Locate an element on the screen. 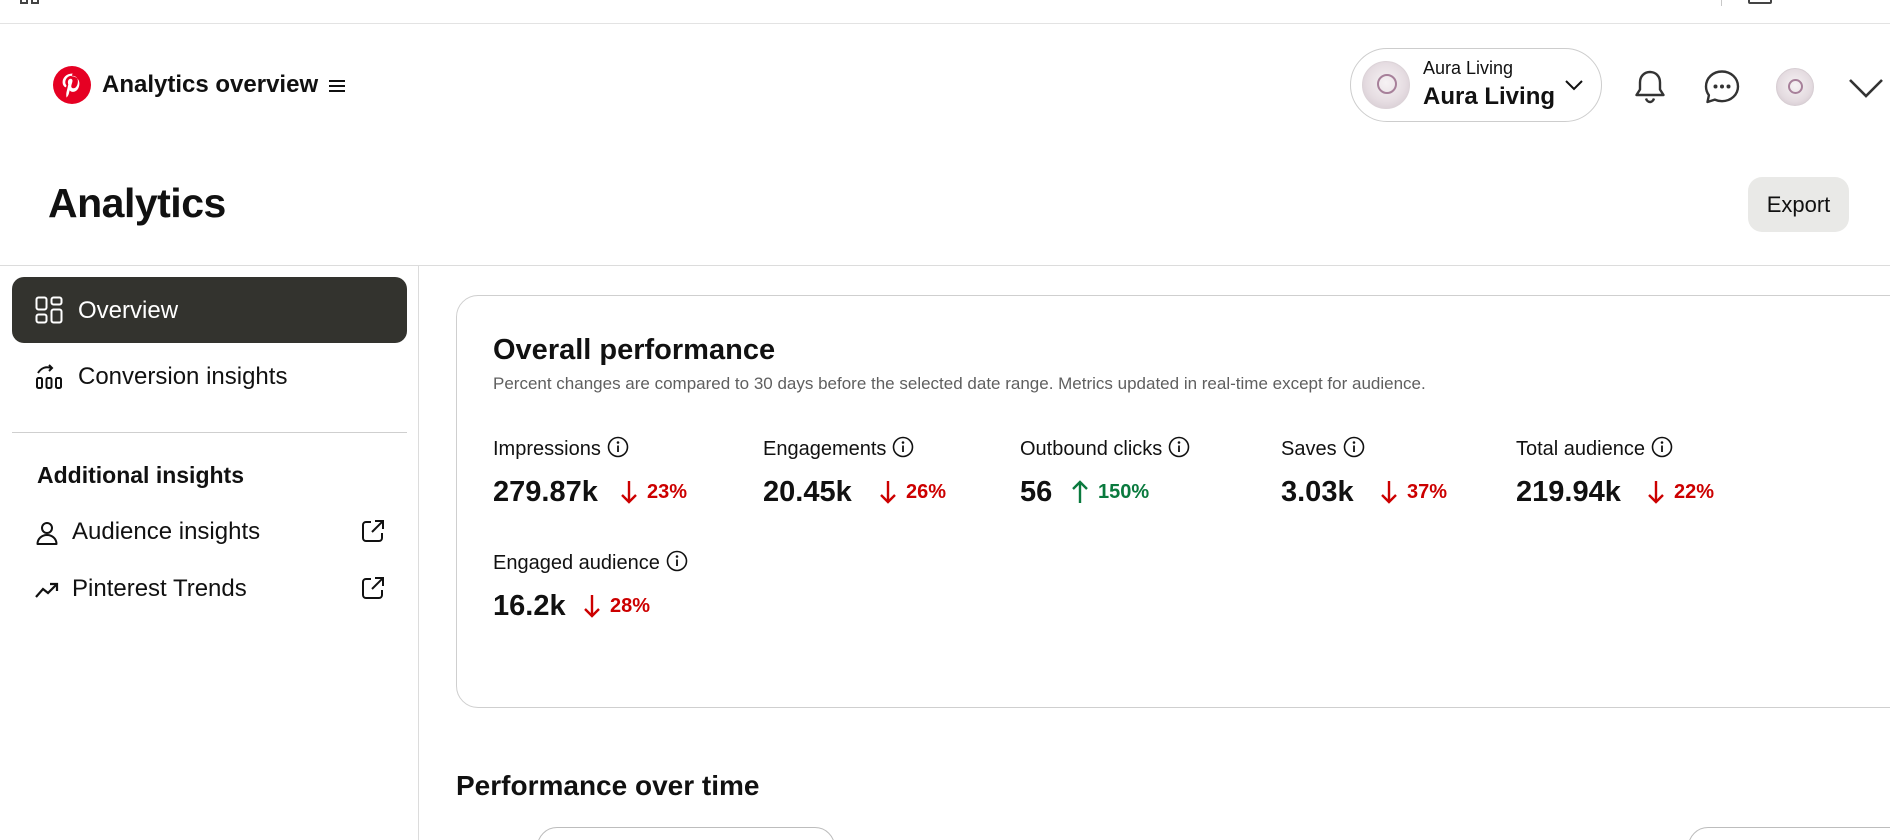 The image size is (1890, 840). pinterest-logo-icon is located at coordinates (72, 85).